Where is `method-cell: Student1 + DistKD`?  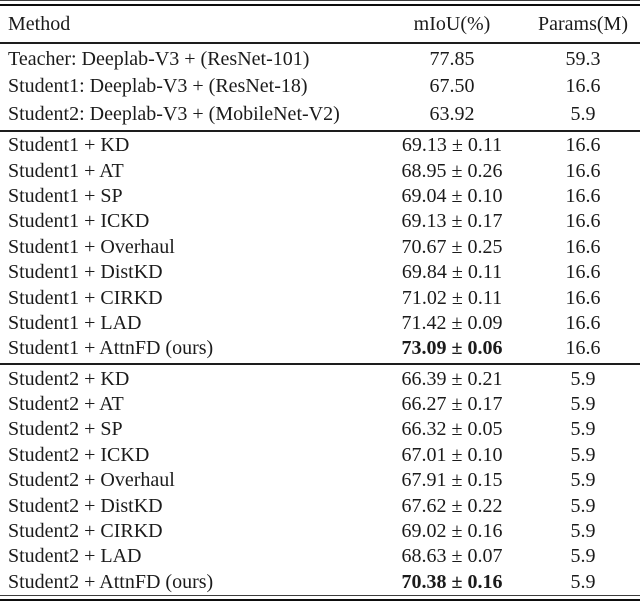
method-cell: Student1 + DistKD is located at coordinates (85, 272).